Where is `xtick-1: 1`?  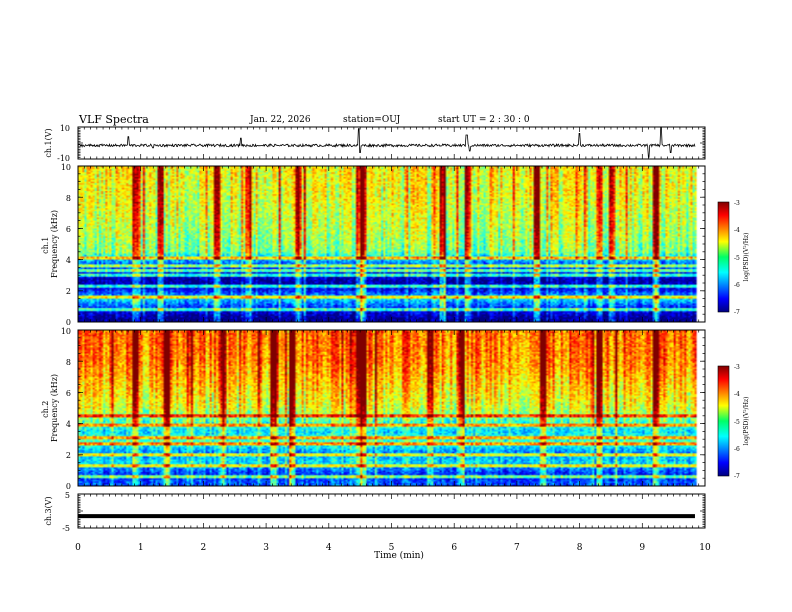 xtick-1: 1 is located at coordinates (141, 548).